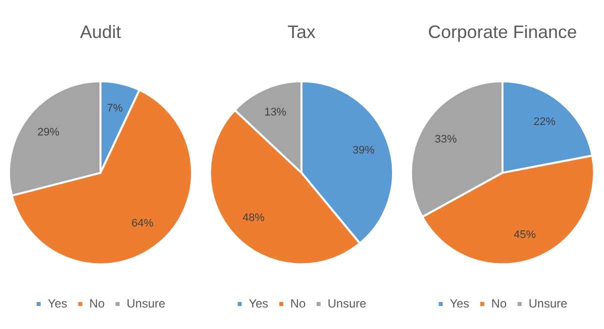  Describe the element at coordinates (142, 224) in the screenshot. I see `data-label: 64%` at that location.